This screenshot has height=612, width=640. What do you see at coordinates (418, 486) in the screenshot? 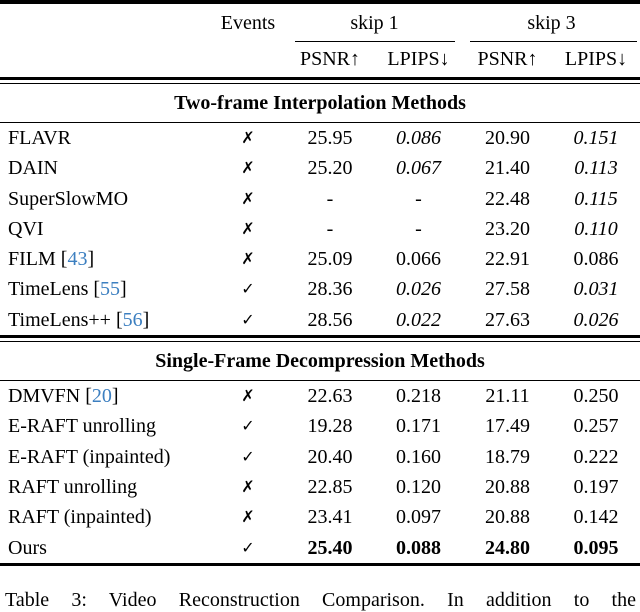
I see `value-cell: 0.120` at bounding box center [418, 486].